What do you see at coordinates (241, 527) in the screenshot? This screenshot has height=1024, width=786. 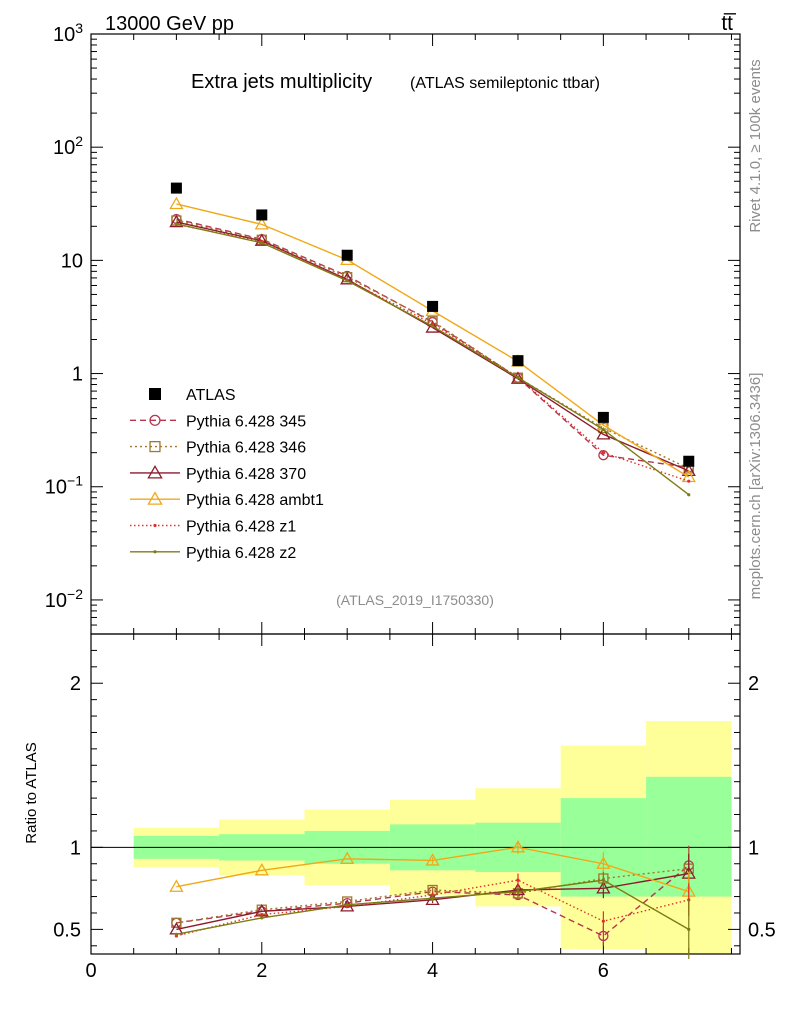 I see `legend-label: Pythia 6.428 z1` at bounding box center [241, 527].